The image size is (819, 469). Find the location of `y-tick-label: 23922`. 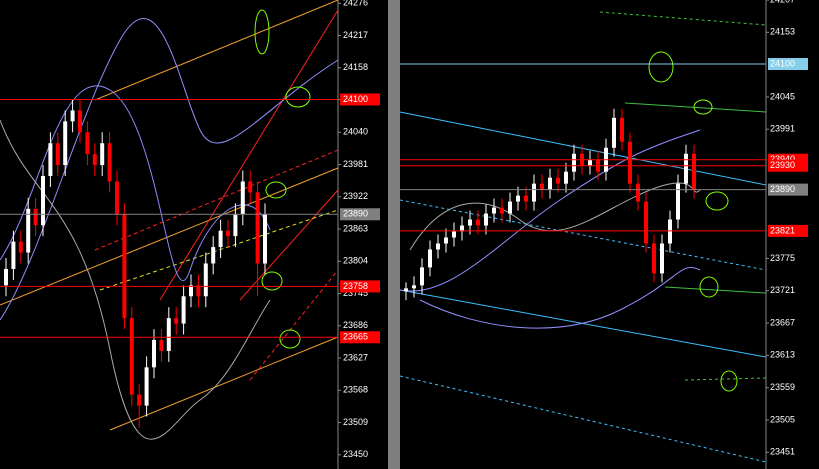

y-tick-label: 23922 is located at coordinates (355, 196).